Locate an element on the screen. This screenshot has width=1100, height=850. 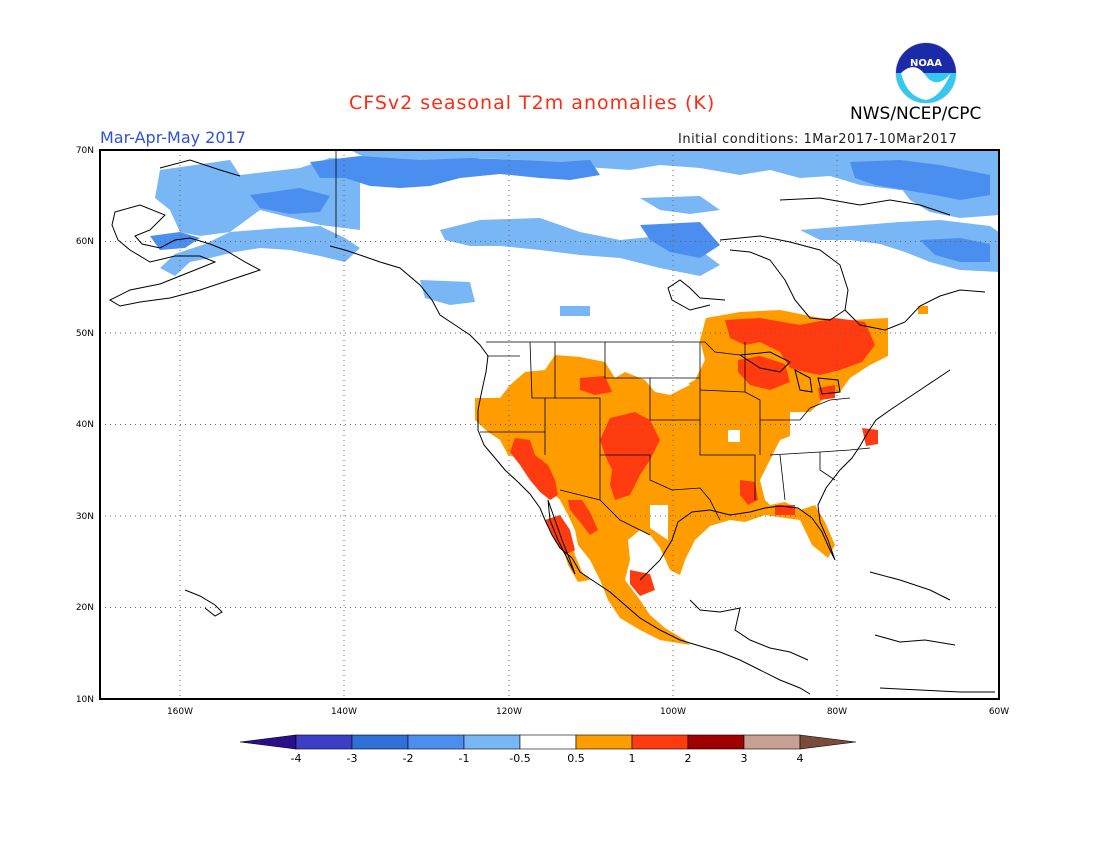
svg-text: NOAA is located at coordinates (926, 63).